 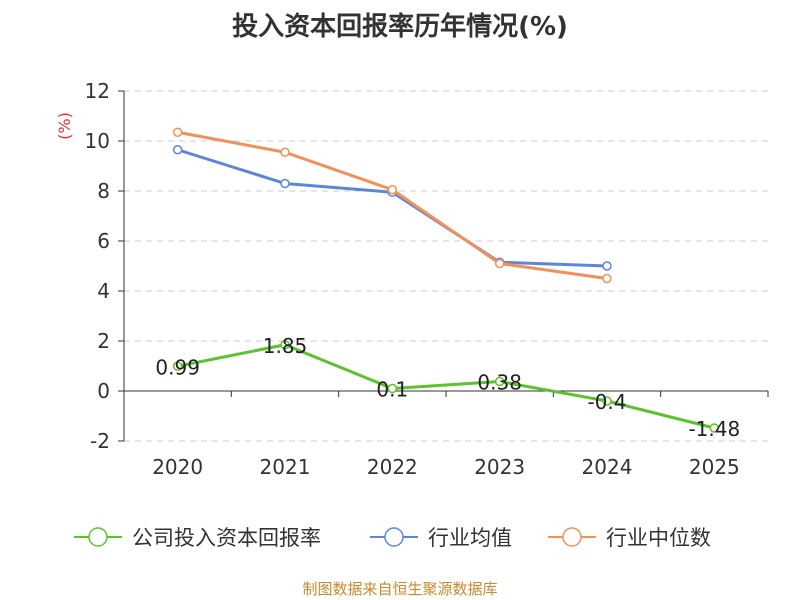 I want to click on legend-item: 行业均值, so click(x=441, y=538).